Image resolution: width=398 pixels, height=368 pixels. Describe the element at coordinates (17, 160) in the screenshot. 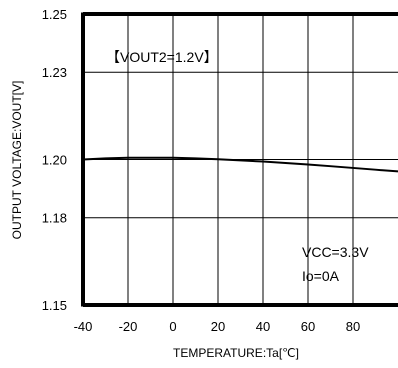

I see `y-axis-label: OUTPUT VOLTAGE:VOUT[V]` at that location.